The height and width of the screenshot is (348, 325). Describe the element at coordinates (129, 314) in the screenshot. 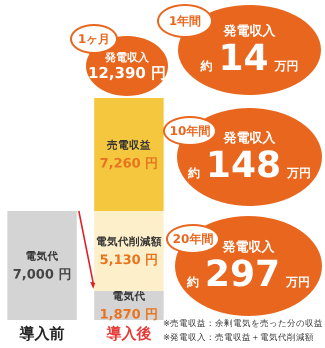

I see `data-label: 1,870 円` at that location.